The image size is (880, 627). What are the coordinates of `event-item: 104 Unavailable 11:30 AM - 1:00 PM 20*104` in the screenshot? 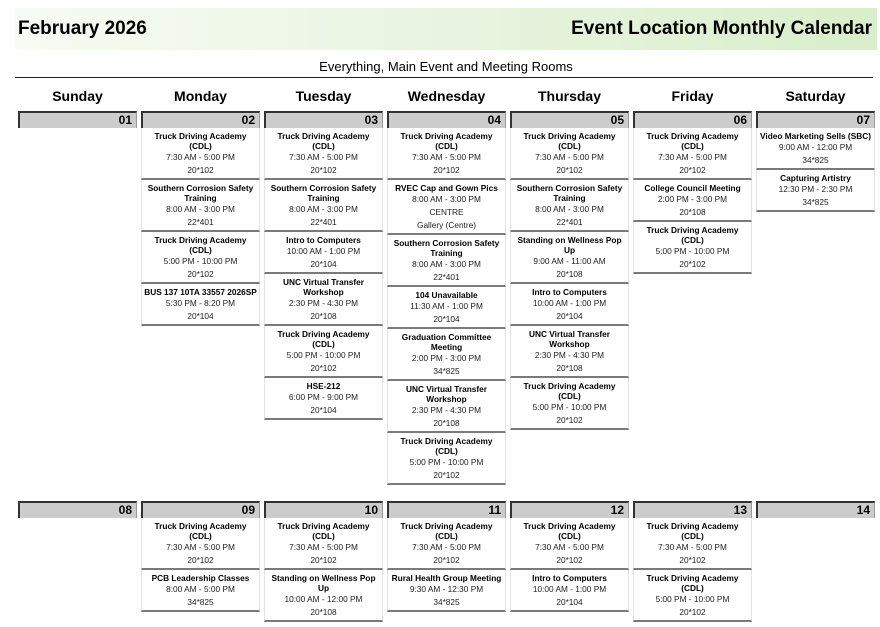 It's located at (446, 308).